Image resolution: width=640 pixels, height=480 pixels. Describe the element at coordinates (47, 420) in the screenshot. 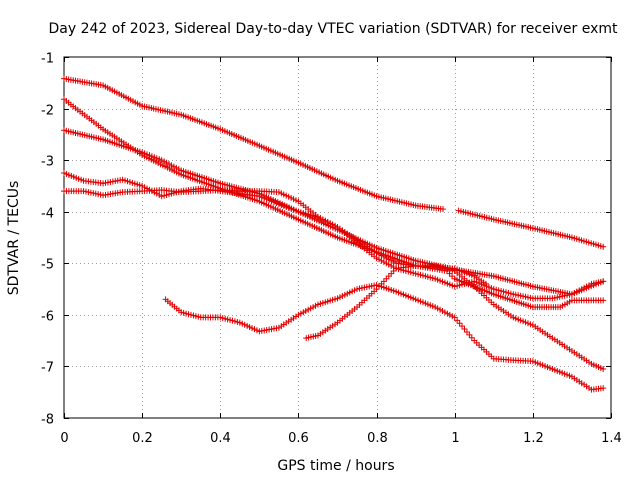

I see `y-tick-label: -8` at that location.